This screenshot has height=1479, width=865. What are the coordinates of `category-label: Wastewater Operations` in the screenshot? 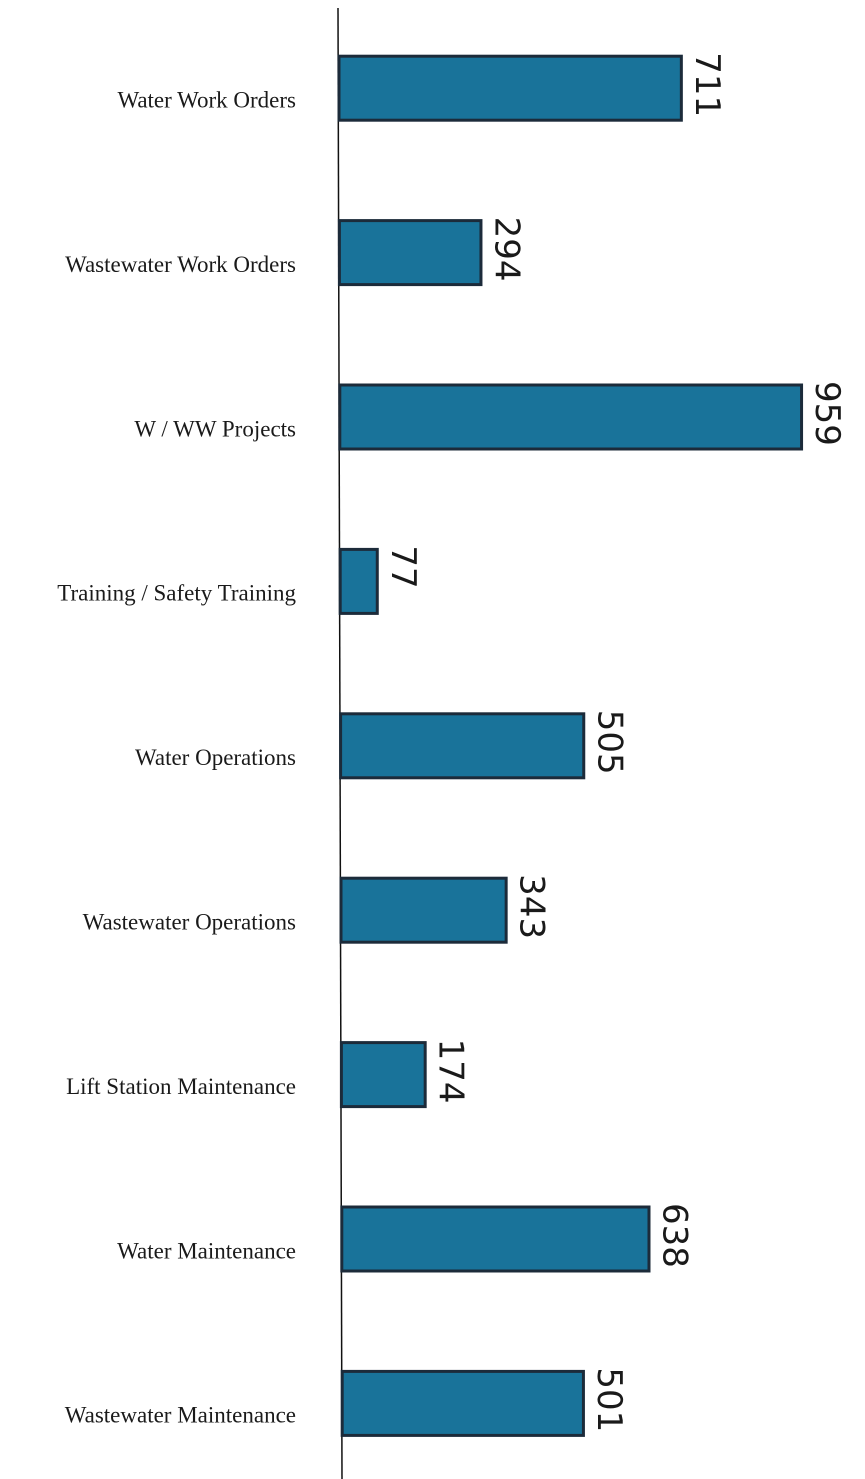 It's located at (189, 921).